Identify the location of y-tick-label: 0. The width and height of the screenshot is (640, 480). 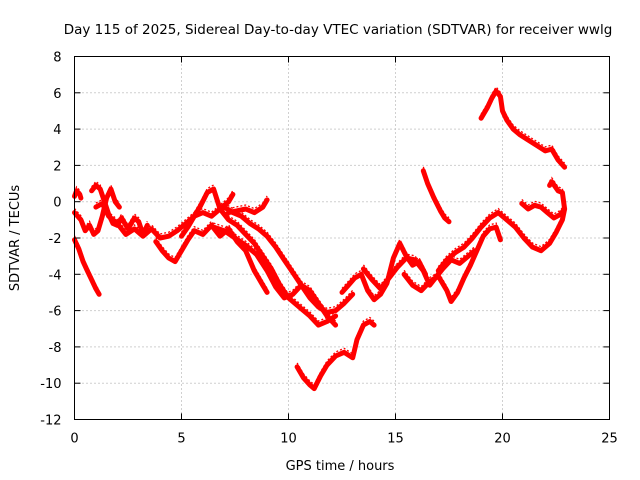
(57, 203).